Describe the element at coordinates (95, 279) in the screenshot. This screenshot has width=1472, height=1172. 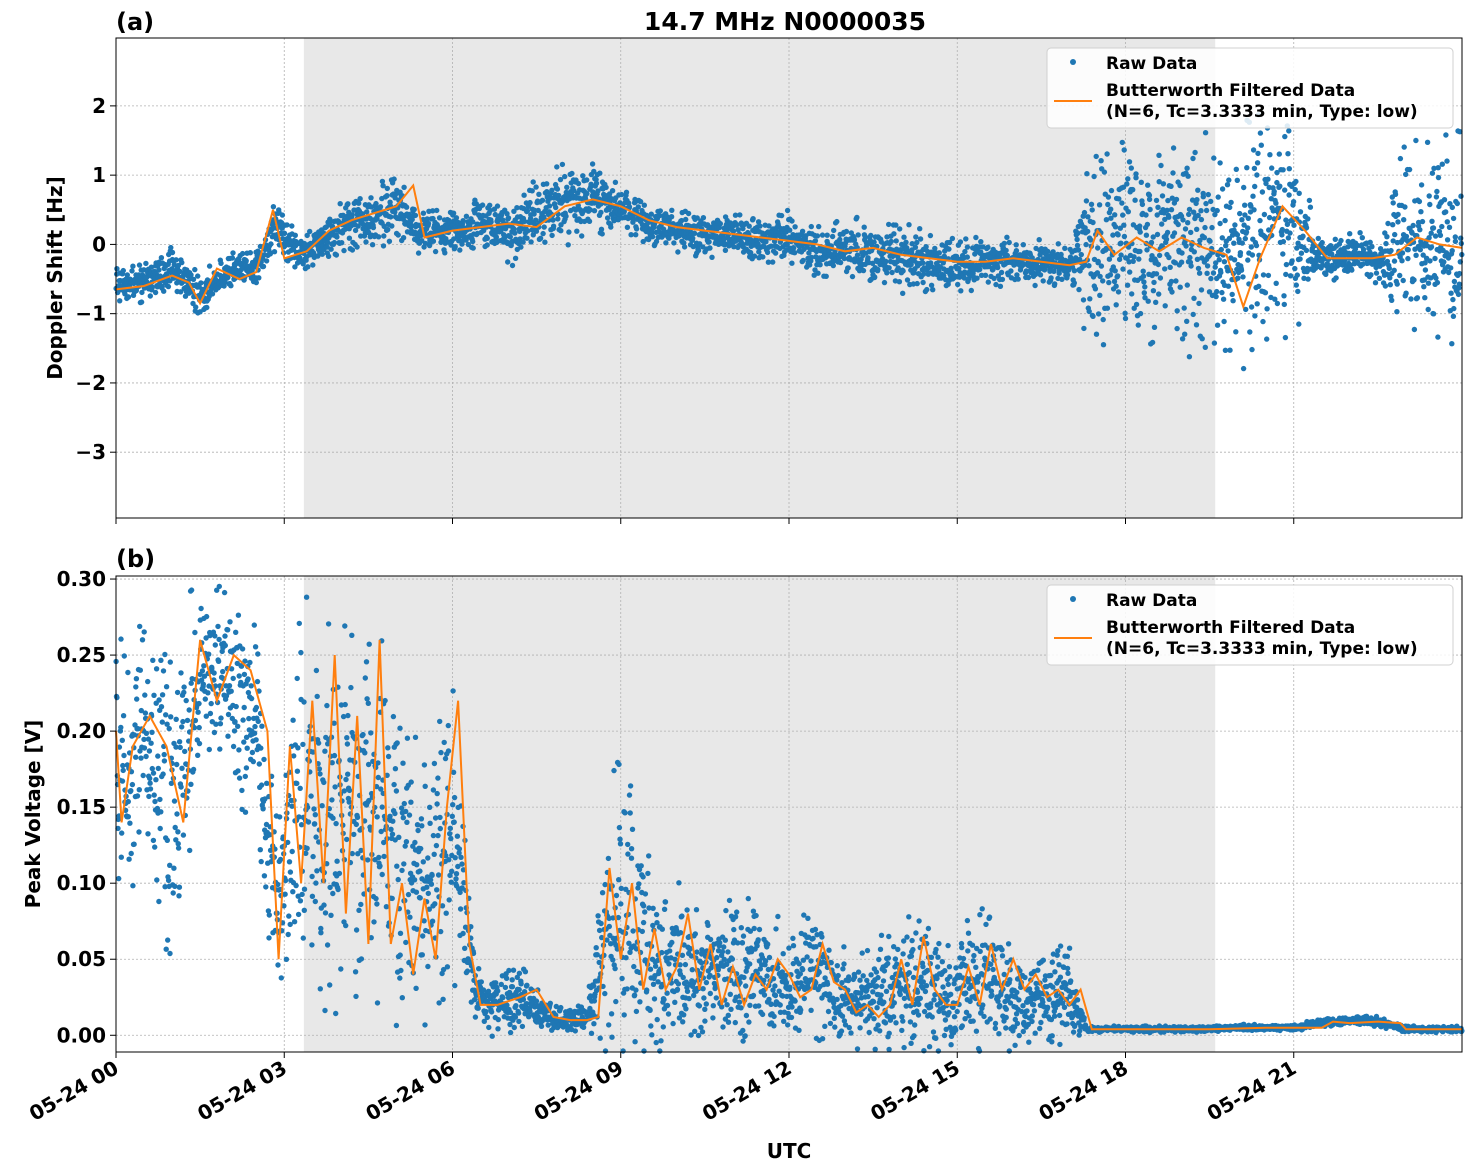
I see `panel-a-y-ticks: 210−1−2−3` at that location.